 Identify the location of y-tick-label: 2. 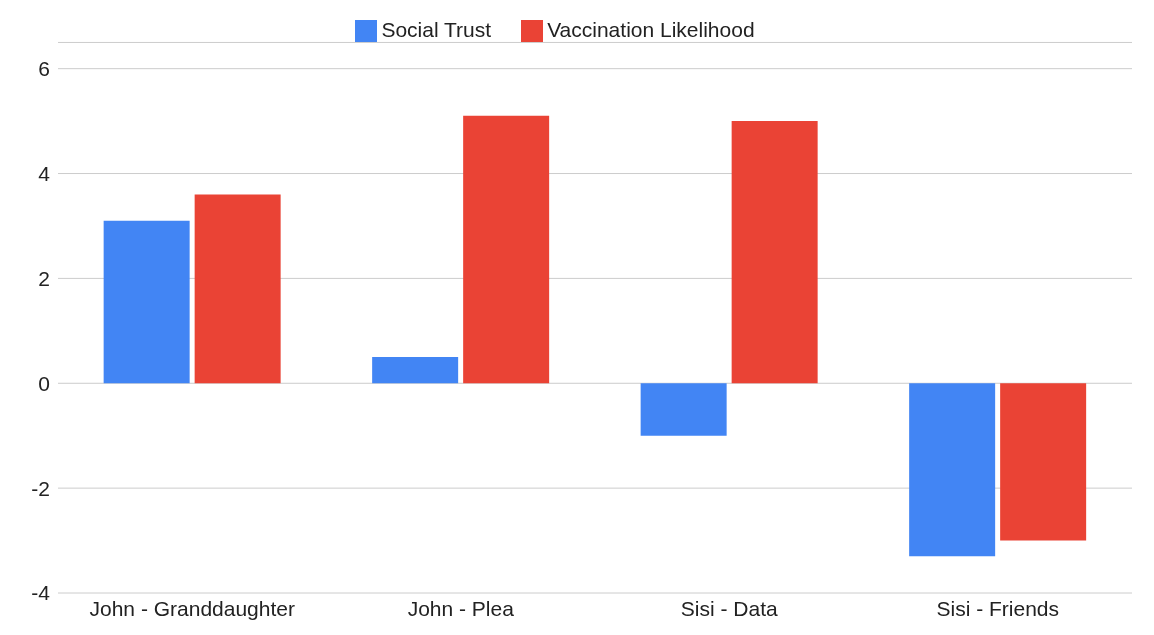
(44, 278).